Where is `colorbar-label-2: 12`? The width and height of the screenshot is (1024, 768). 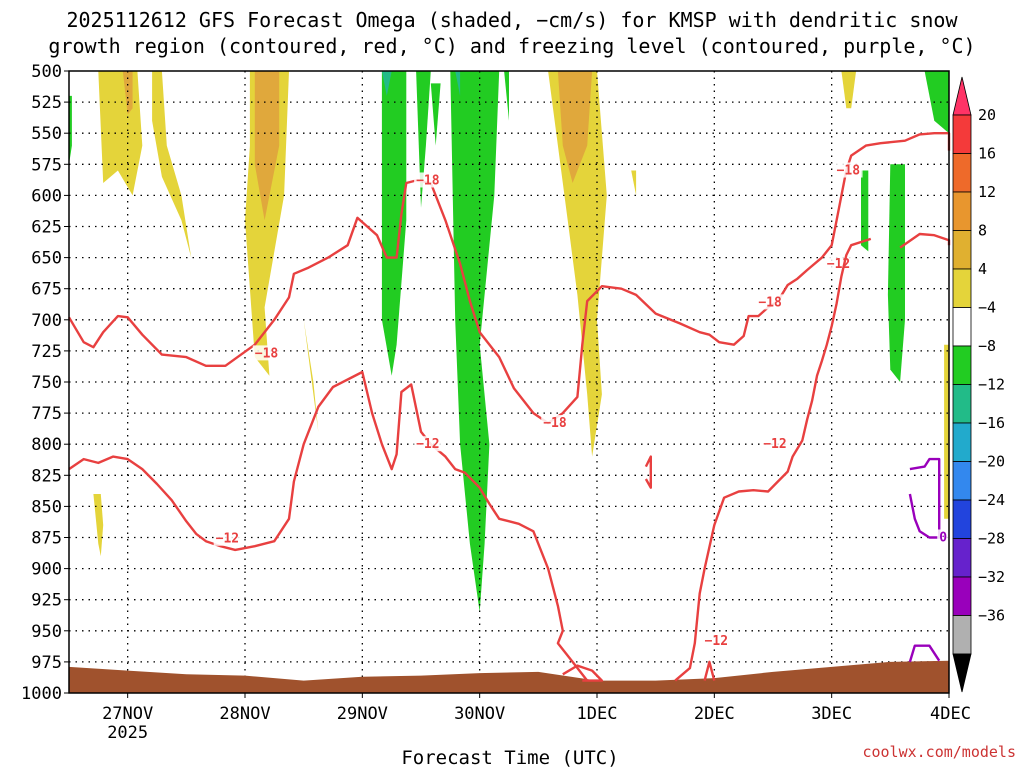
colorbar-label-2: 12 is located at coordinates (987, 192).